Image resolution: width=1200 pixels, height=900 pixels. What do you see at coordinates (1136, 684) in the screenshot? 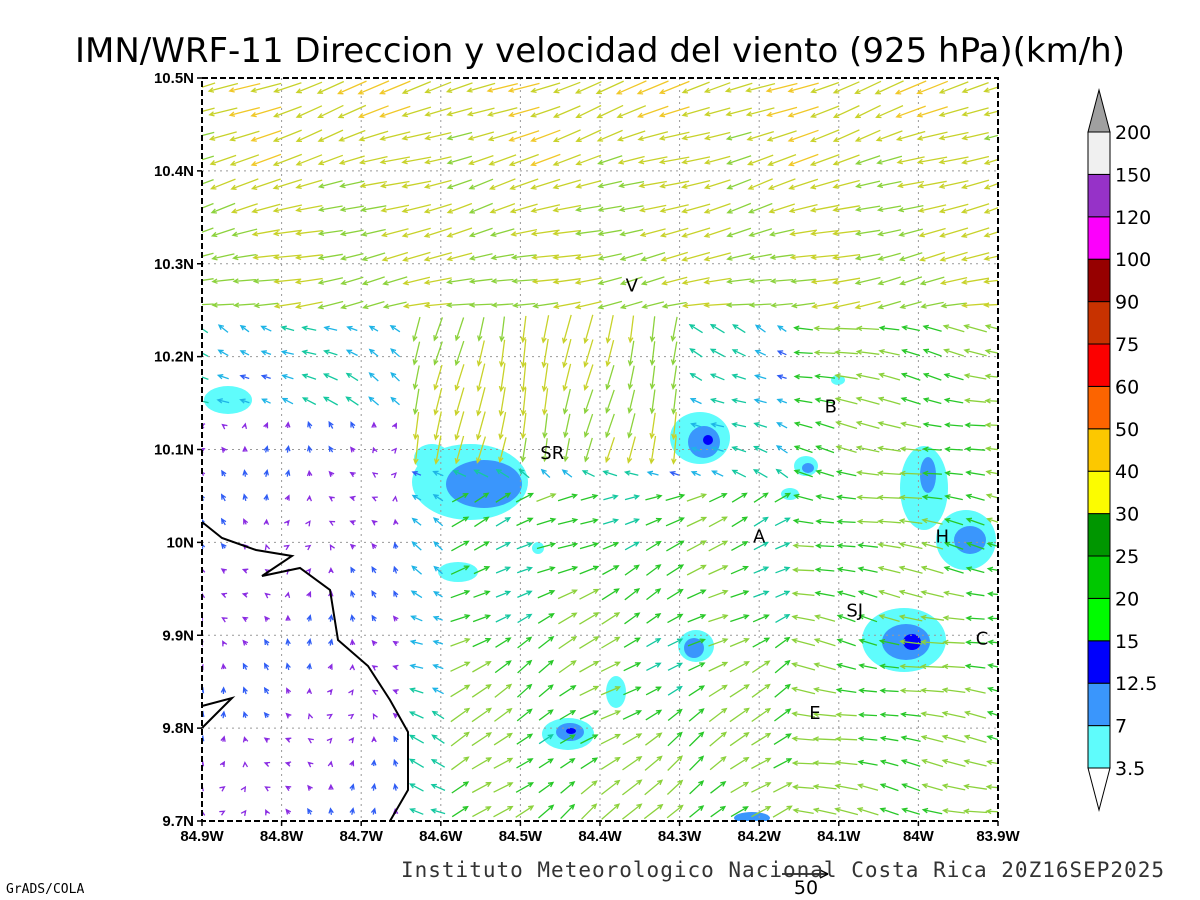
I see `colorbar-label: 12.5` at bounding box center [1136, 684].